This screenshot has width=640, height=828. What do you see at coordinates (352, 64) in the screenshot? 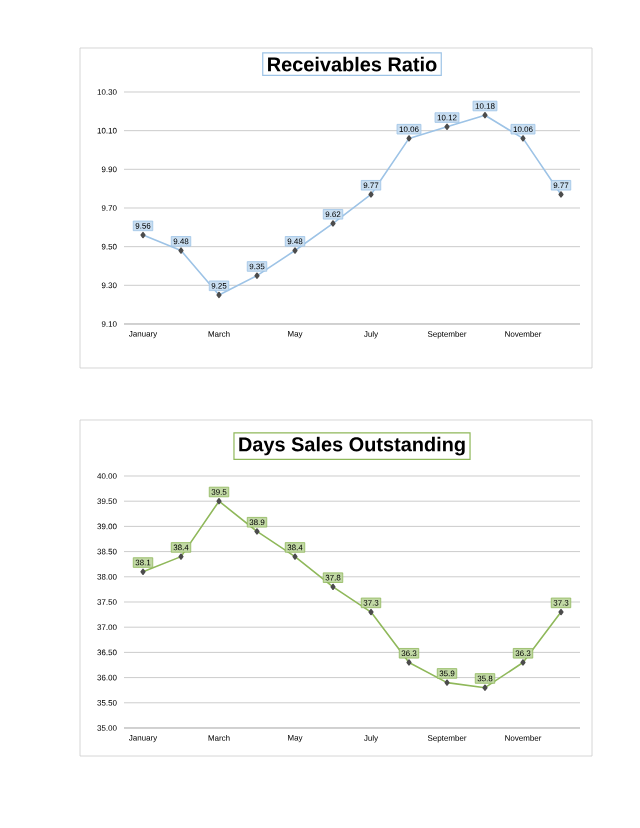
I see `chart-title: Receivables Ratio` at bounding box center [352, 64].